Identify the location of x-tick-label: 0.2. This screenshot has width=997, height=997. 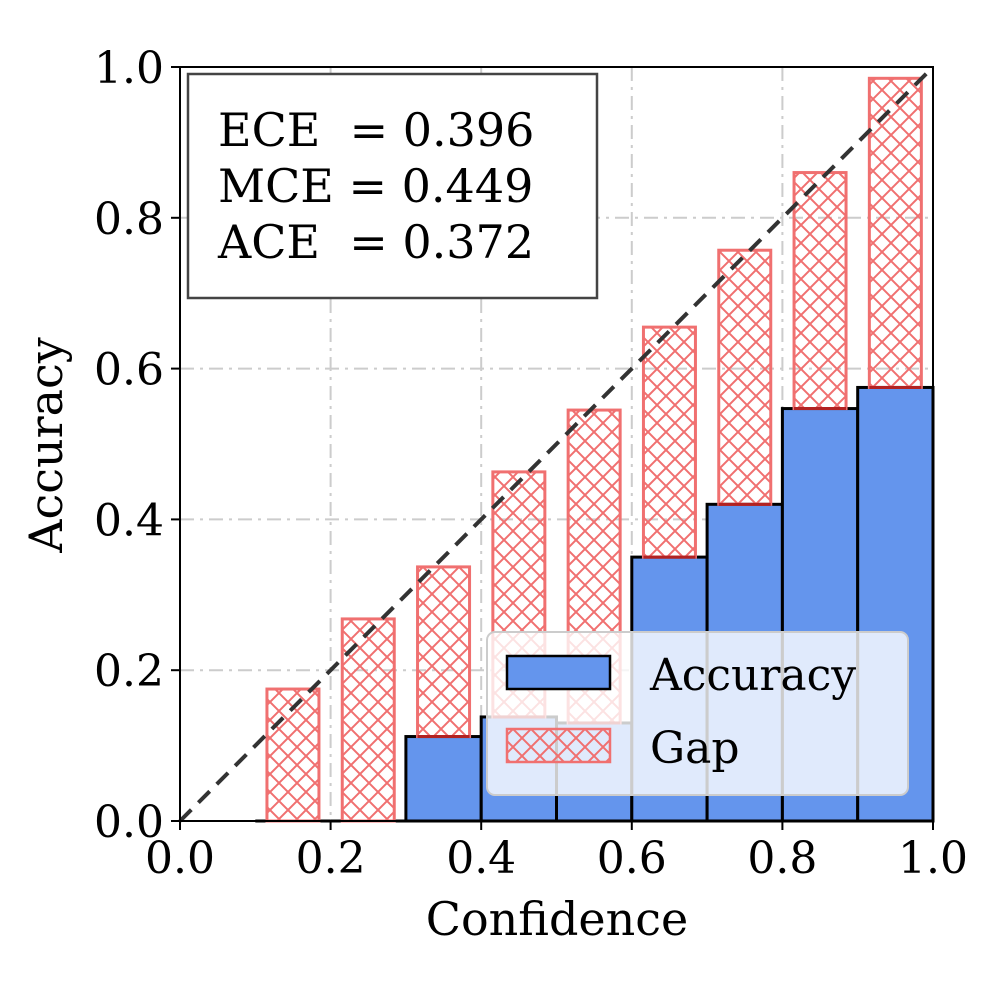
(331, 858).